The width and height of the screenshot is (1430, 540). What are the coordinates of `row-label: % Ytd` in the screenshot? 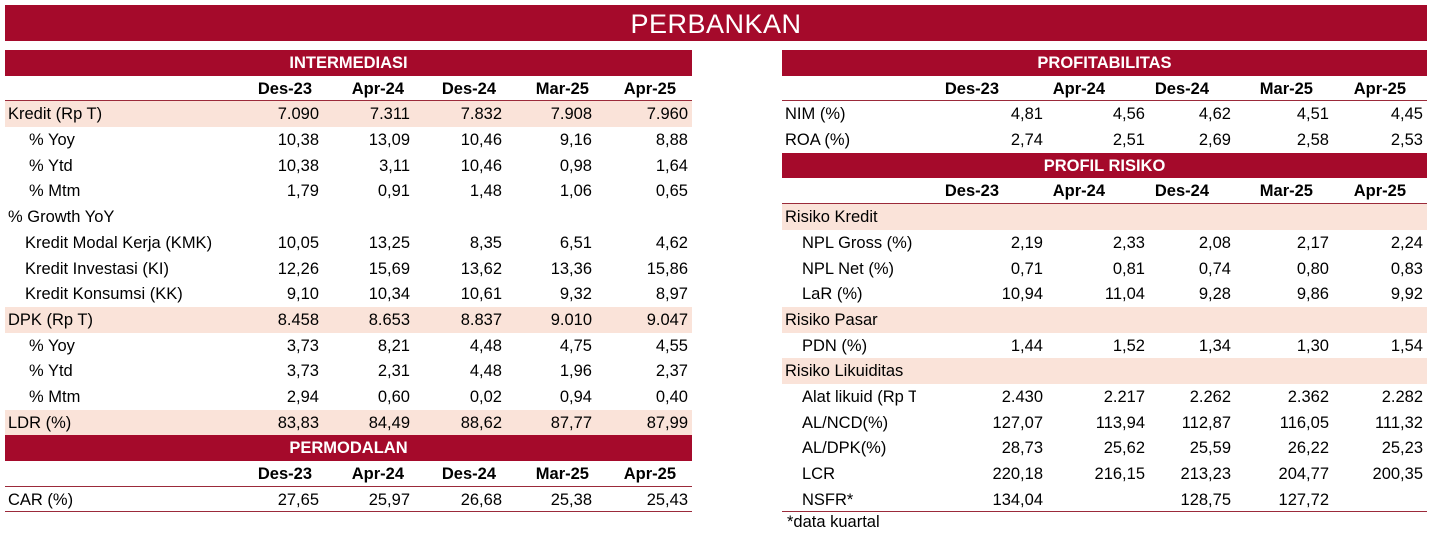 It's located at (51, 371).